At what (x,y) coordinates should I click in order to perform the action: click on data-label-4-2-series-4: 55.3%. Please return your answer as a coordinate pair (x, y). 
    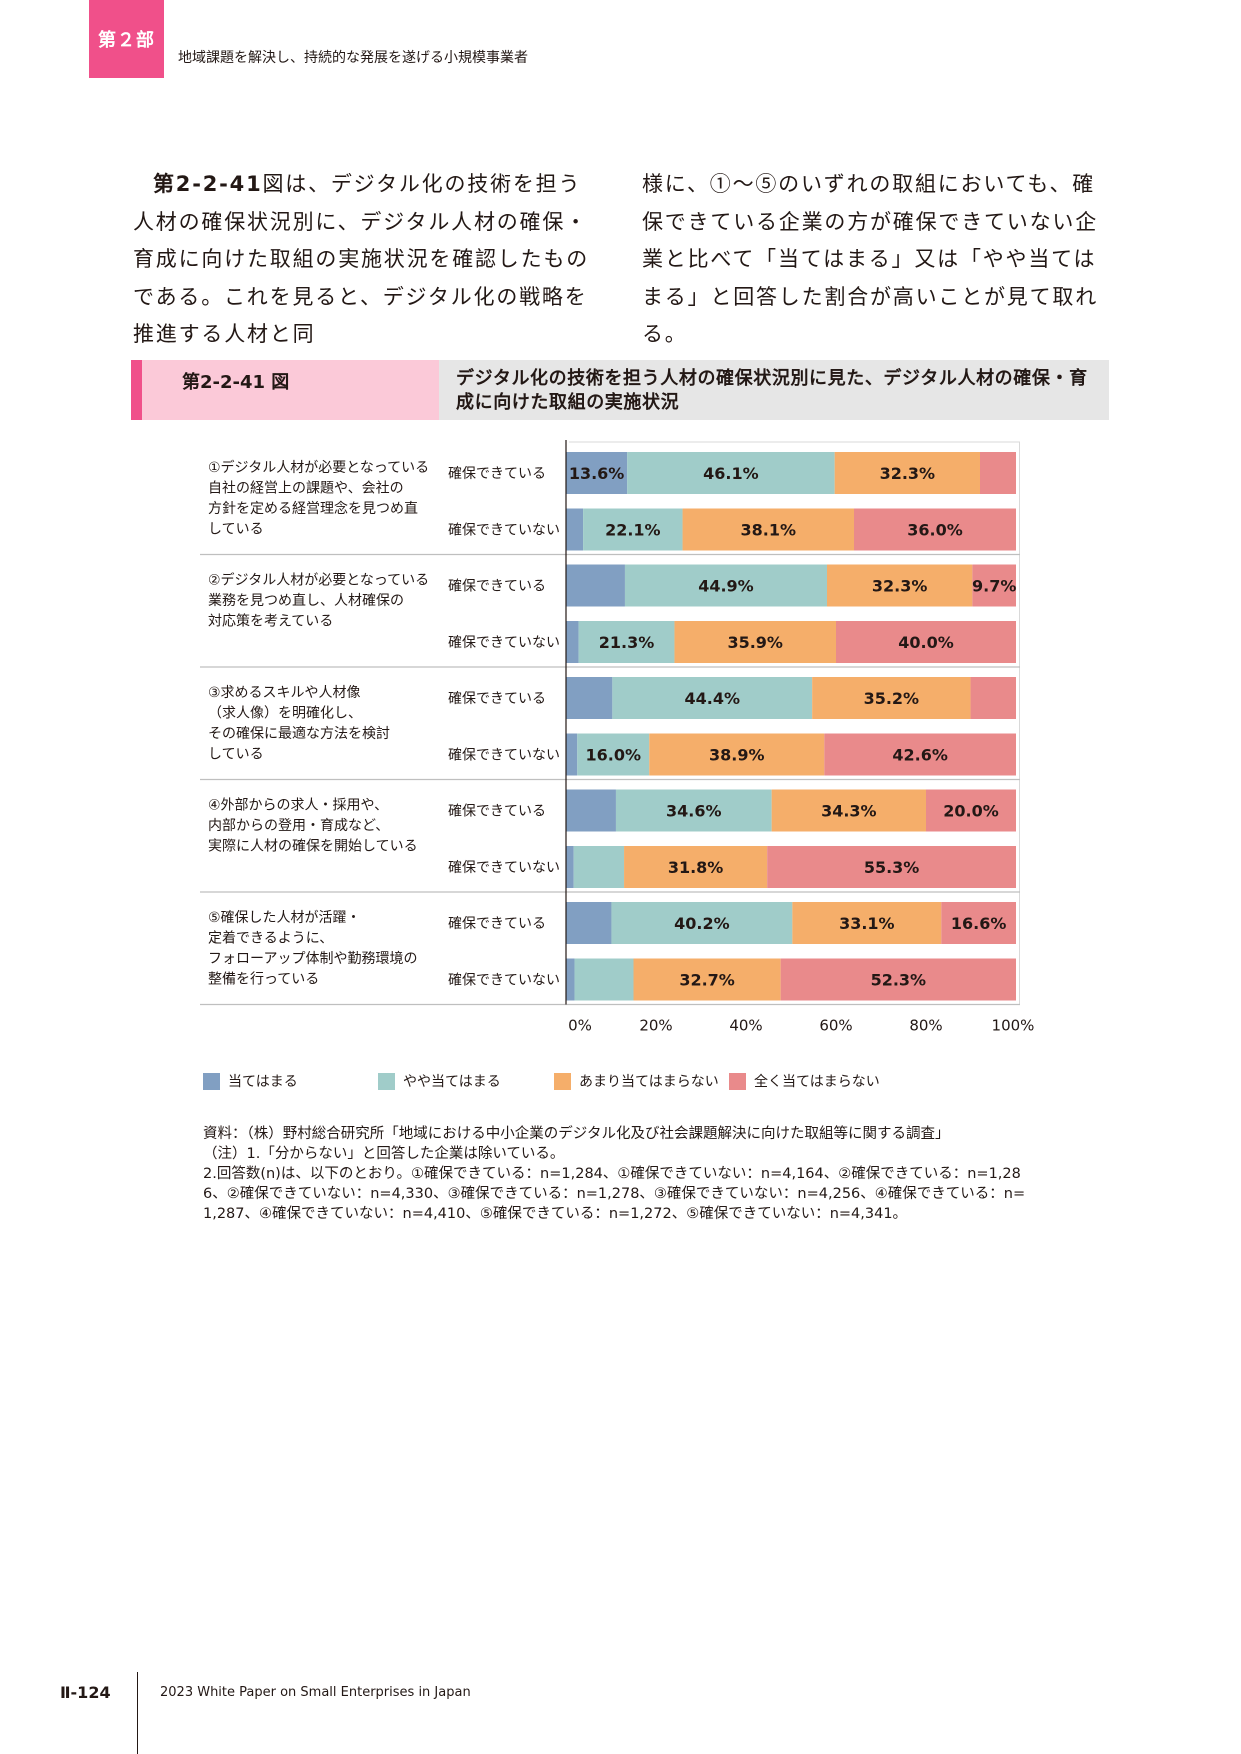
    Looking at the image, I should click on (892, 867).